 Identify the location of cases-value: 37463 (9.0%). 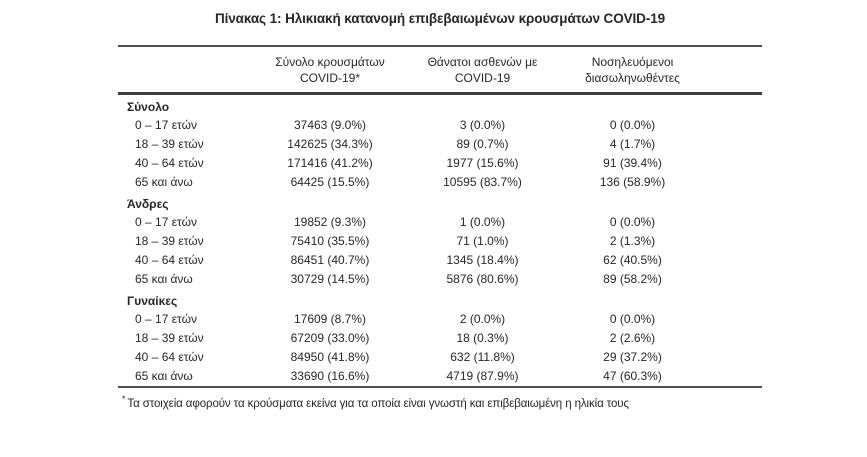
(330, 124).